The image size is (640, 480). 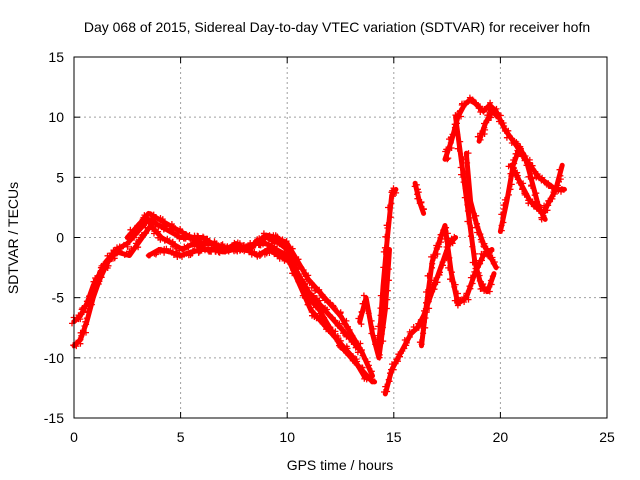 I want to click on x-tick-label: 15, so click(x=394, y=437).